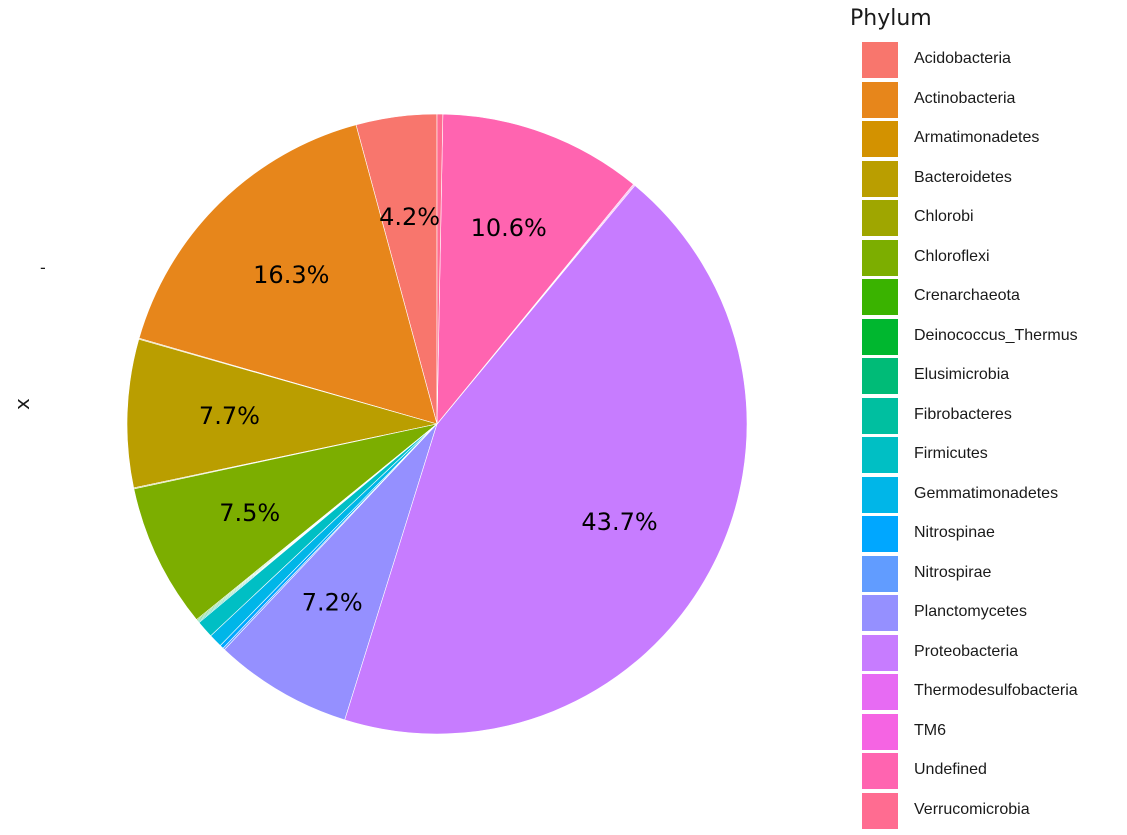 The height and width of the screenshot is (835, 1127). I want to click on legend-title: Phylum, so click(891, 18).